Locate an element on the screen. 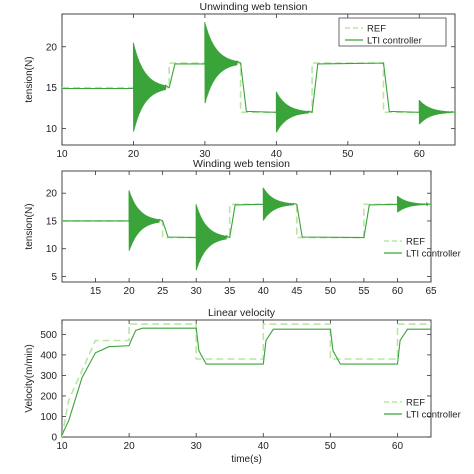 The height and width of the screenshot is (474, 474). x-tick-label: 15 is located at coordinates (96, 291).